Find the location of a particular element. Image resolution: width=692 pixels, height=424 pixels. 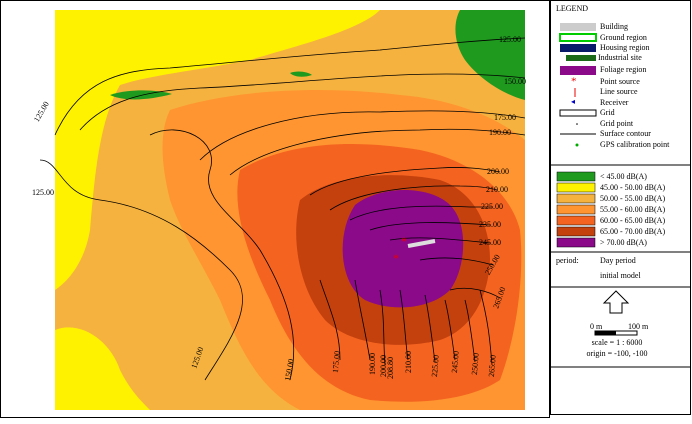

level-label: 55.00 - 60.00 dB(A) is located at coordinates (632, 209).